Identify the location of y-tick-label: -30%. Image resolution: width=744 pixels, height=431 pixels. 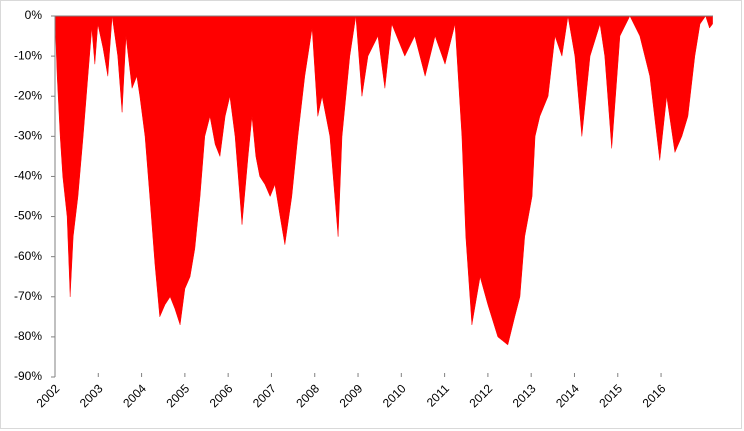
(28, 136).